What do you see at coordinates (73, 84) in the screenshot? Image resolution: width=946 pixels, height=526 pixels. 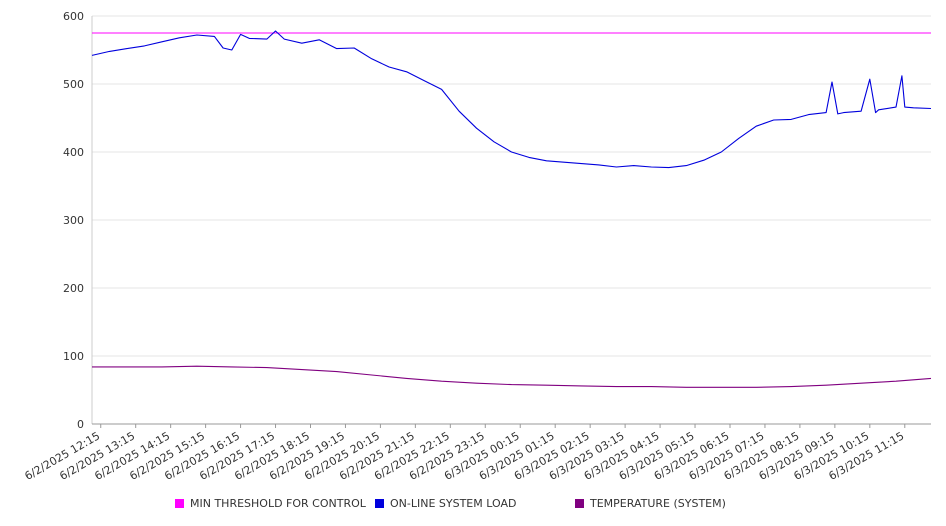 I see `y-tick-label: 500` at bounding box center [73, 84].